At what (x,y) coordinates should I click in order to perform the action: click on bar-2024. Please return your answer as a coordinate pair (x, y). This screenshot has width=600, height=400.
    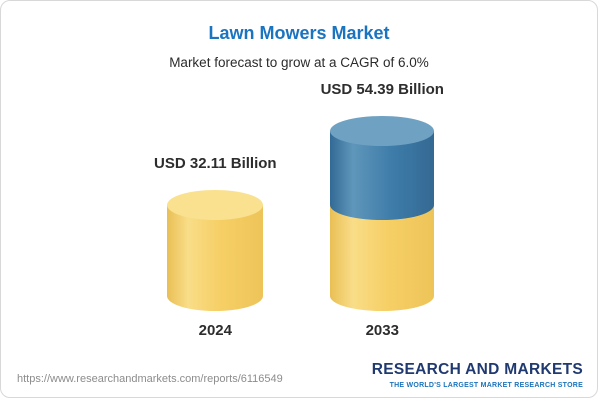
    Looking at the image, I should click on (215, 250).